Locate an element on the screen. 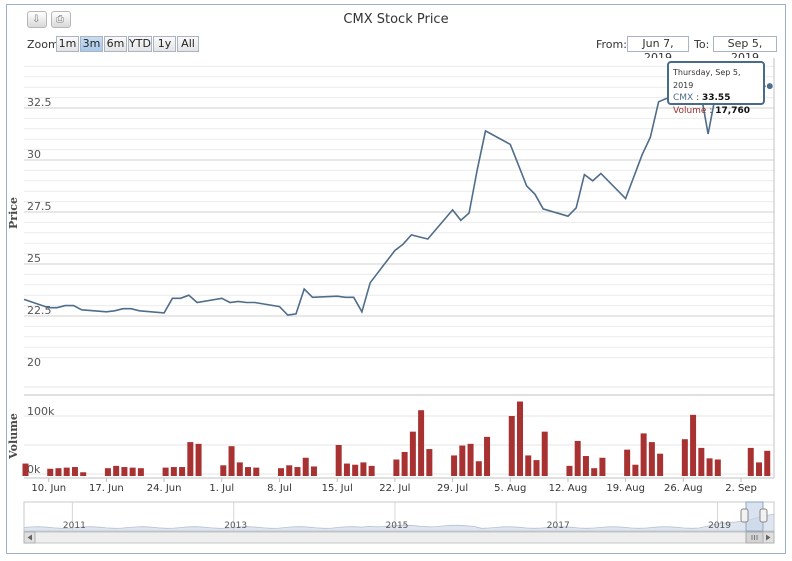  x-tick-label: 26. Aug is located at coordinates (683, 488).